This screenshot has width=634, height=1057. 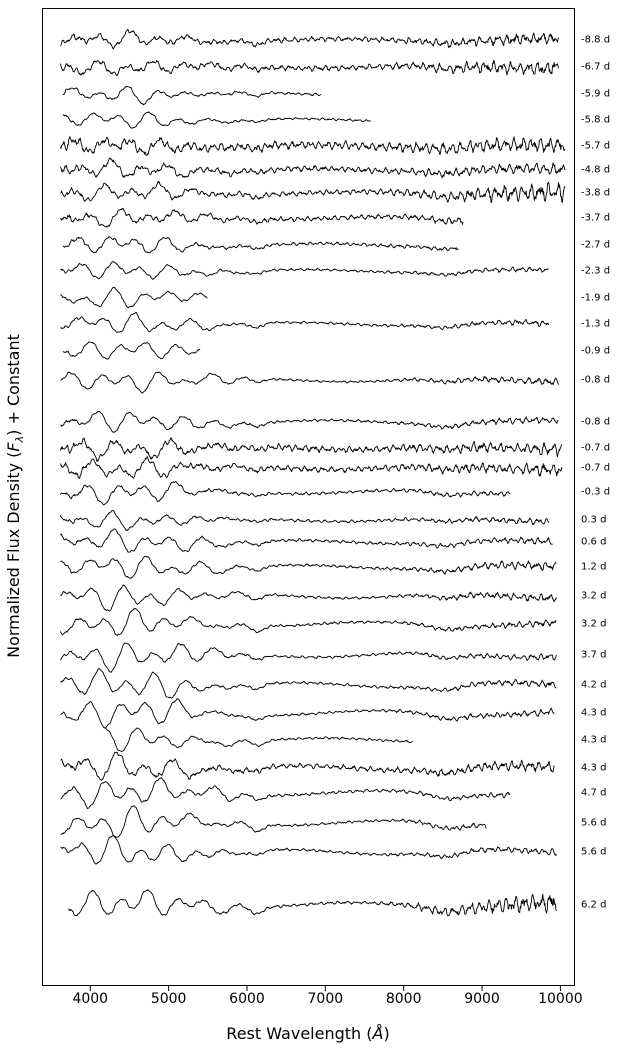 What do you see at coordinates (594, 520) in the screenshot?
I see `epoch-label: 0.3 d` at bounding box center [594, 520].